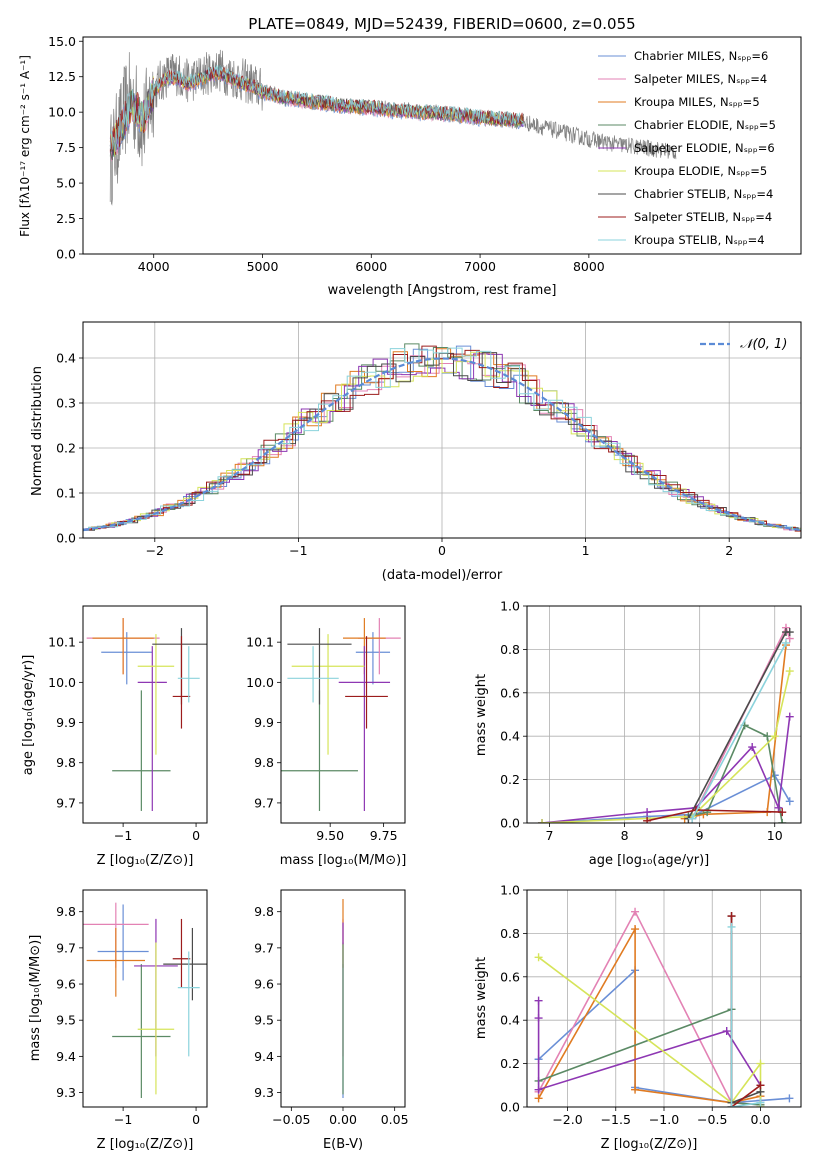 This screenshot has width=819, height=1174. What do you see at coordinates (701, 56) in the screenshot?
I see `legend-label: Chabrier MILES, Nₛₚₚ=6` at bounding box center [701, 56].